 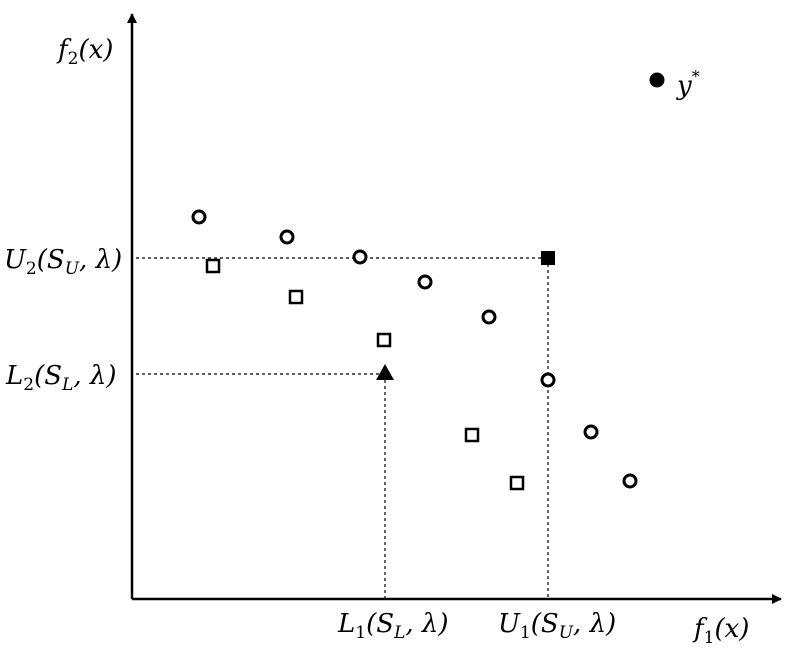 What do you see at coordinates (393, 626) in the screenshot?
I see `l1-label: L1(SL, λ)` at bounding box center [393, 626].